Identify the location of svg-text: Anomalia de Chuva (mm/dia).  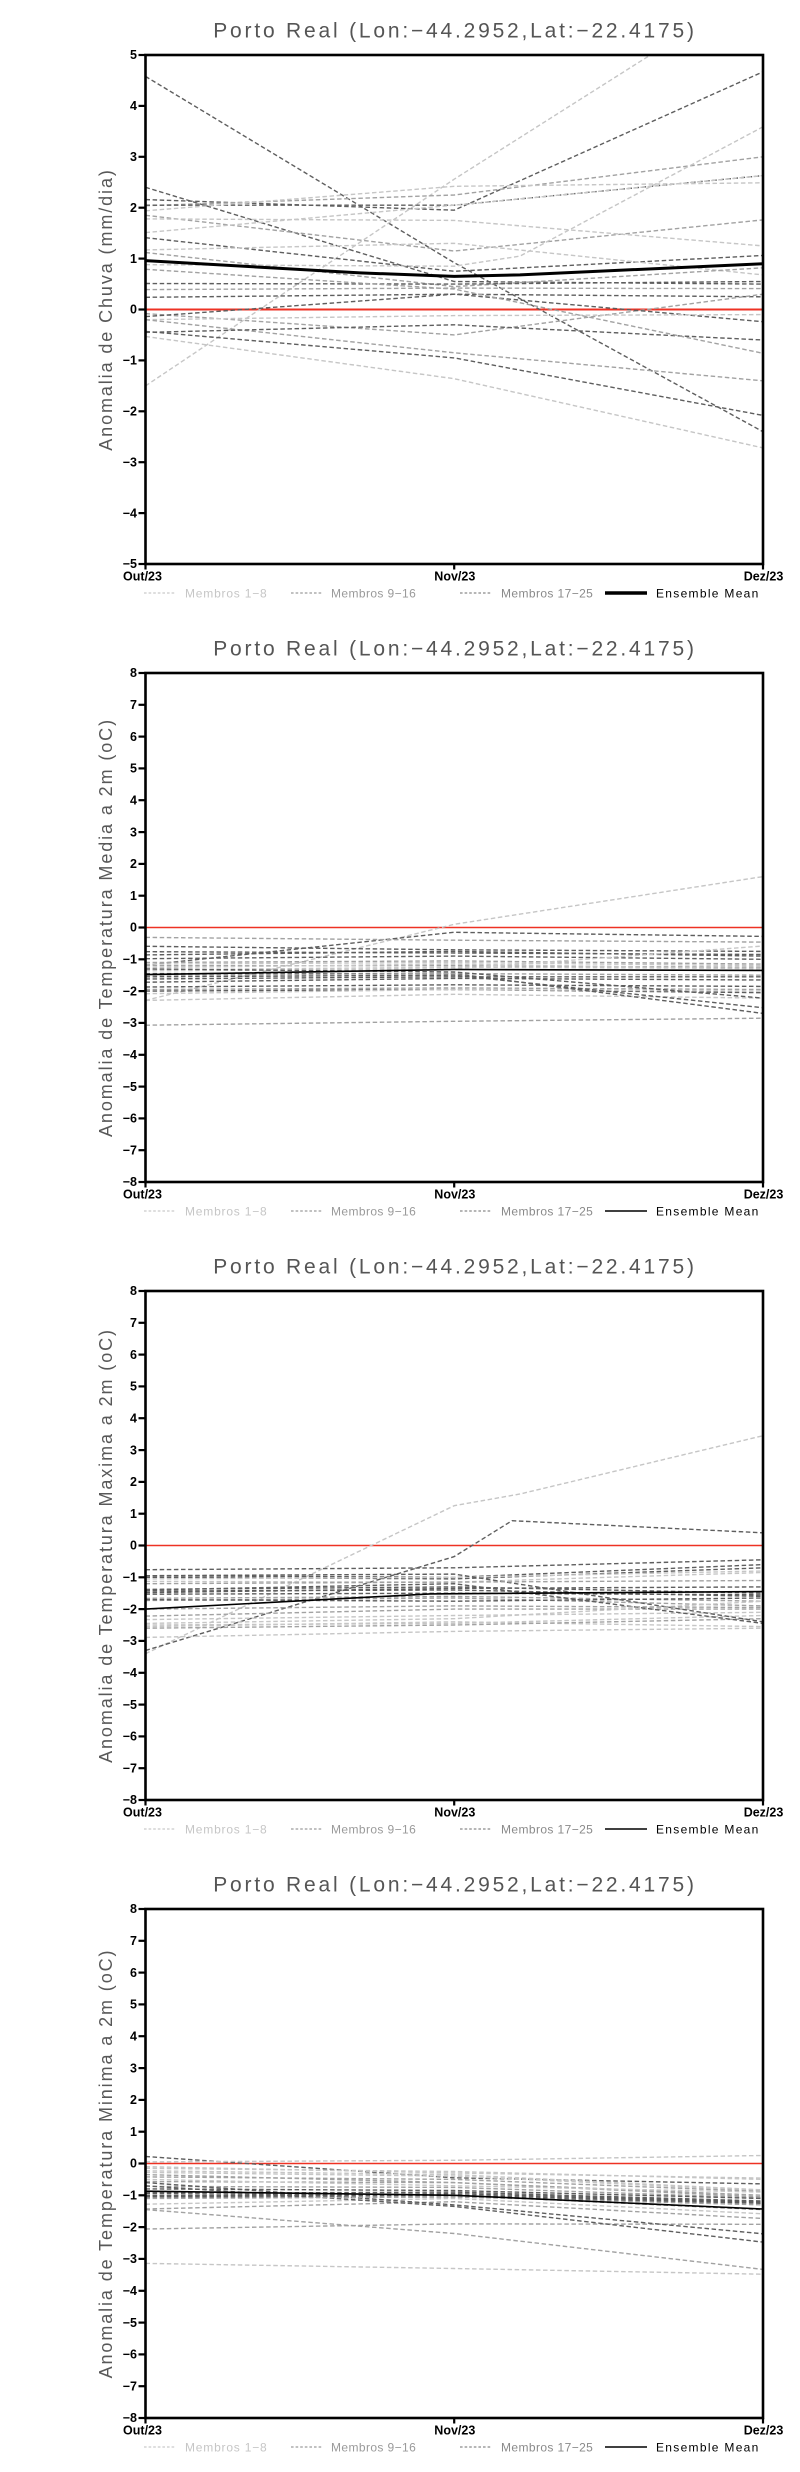
(106, 309).